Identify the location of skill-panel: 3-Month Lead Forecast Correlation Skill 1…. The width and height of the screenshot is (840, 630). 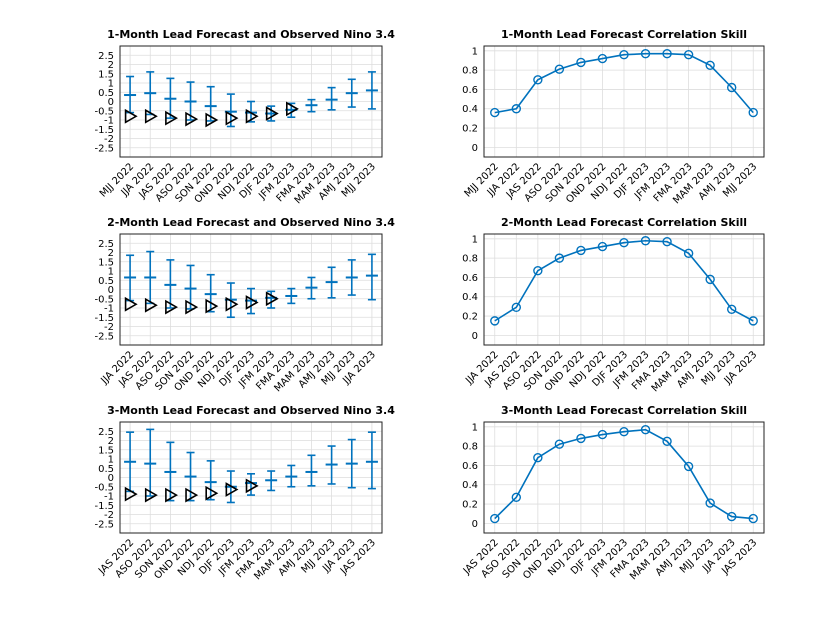
(613, 493).